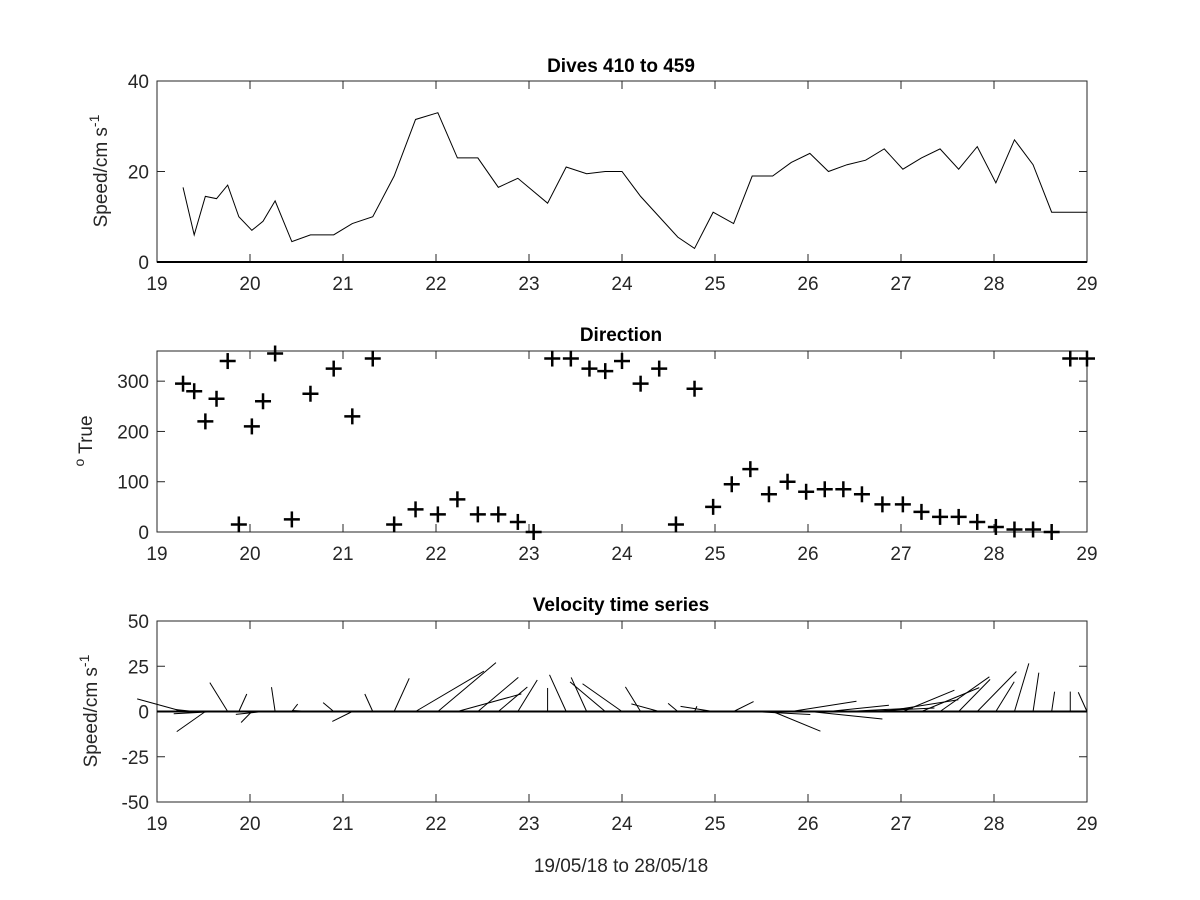 This screenshot has width=1200, height=900. I want to click on speed-line, so click(634, 181).